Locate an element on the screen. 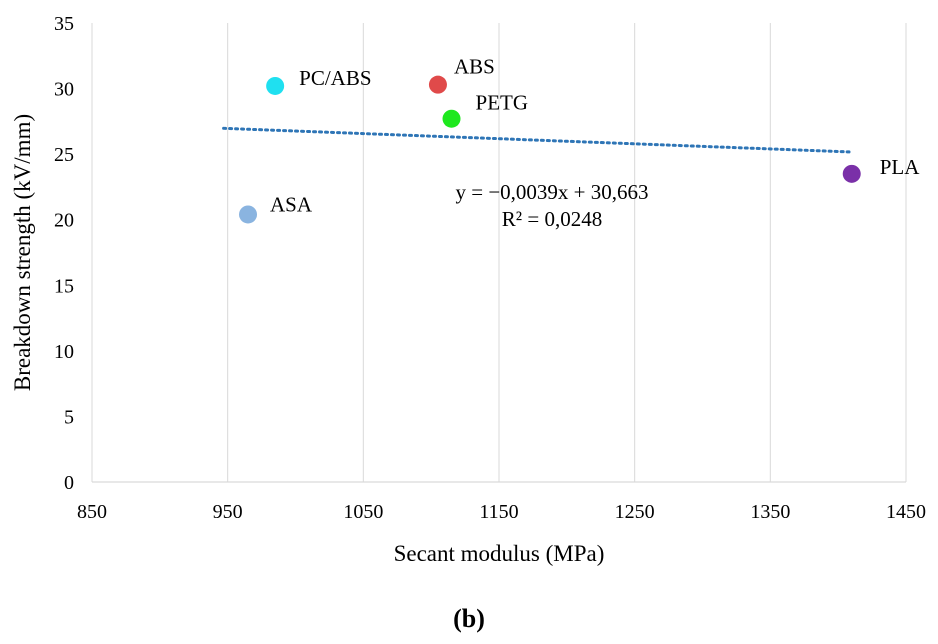  trendline-equation: y = −0,0039x + 30,663 is located at coordinates (551, 192).